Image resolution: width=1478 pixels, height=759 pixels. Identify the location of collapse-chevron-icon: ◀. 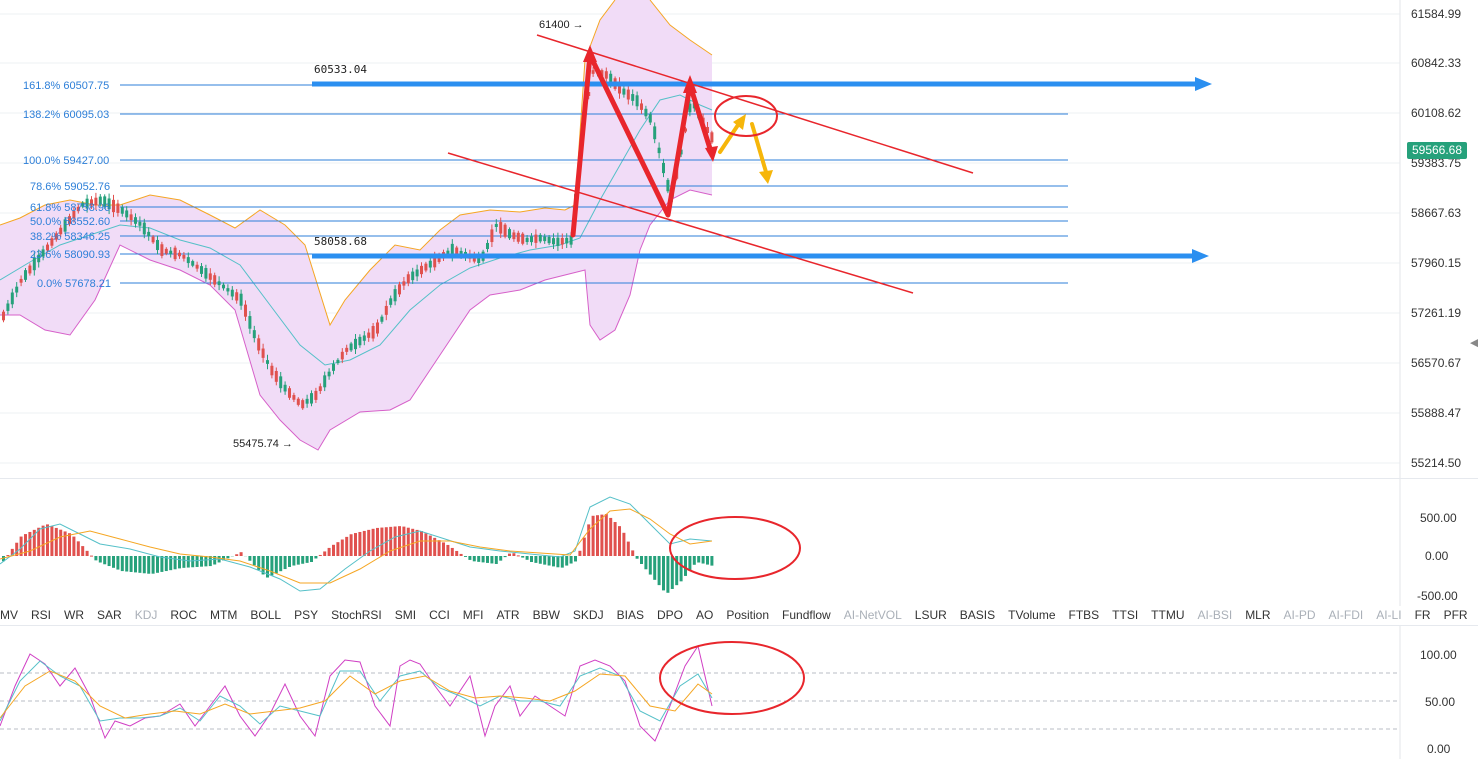
(1474, 343).